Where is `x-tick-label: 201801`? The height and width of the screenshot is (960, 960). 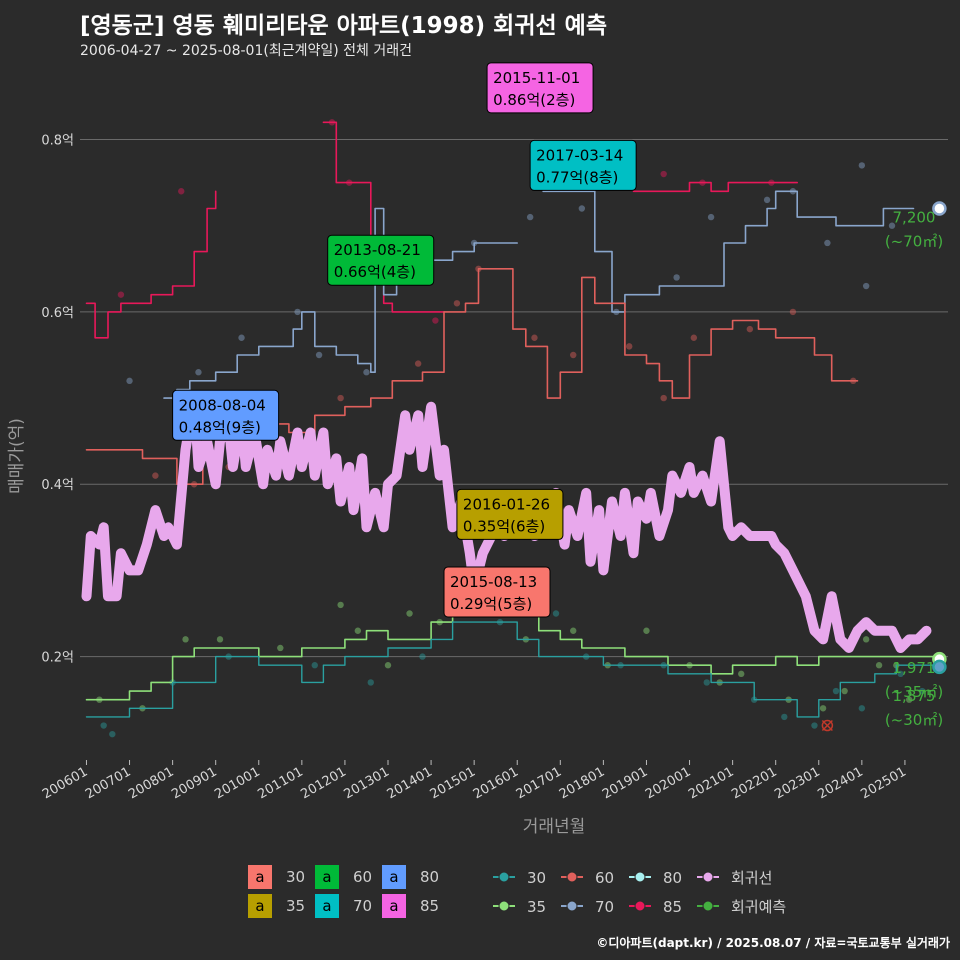 x-tick-label: 201801 is located at coordinates (582, 783).